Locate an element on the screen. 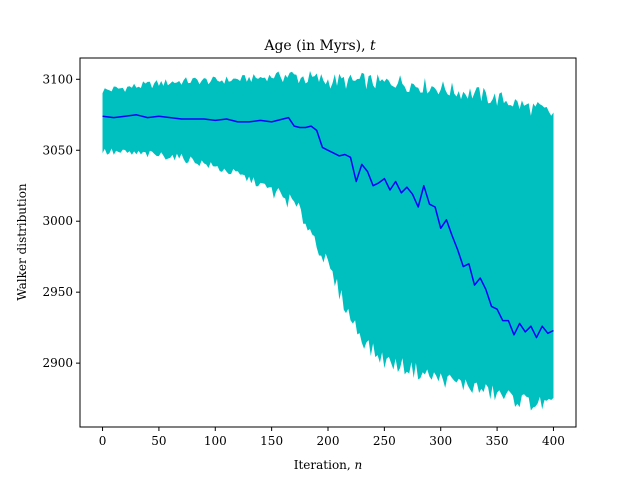 The width and height of the screenshot is (640, 480). x-tick-label: 350 is located at coordinates (497, 441).